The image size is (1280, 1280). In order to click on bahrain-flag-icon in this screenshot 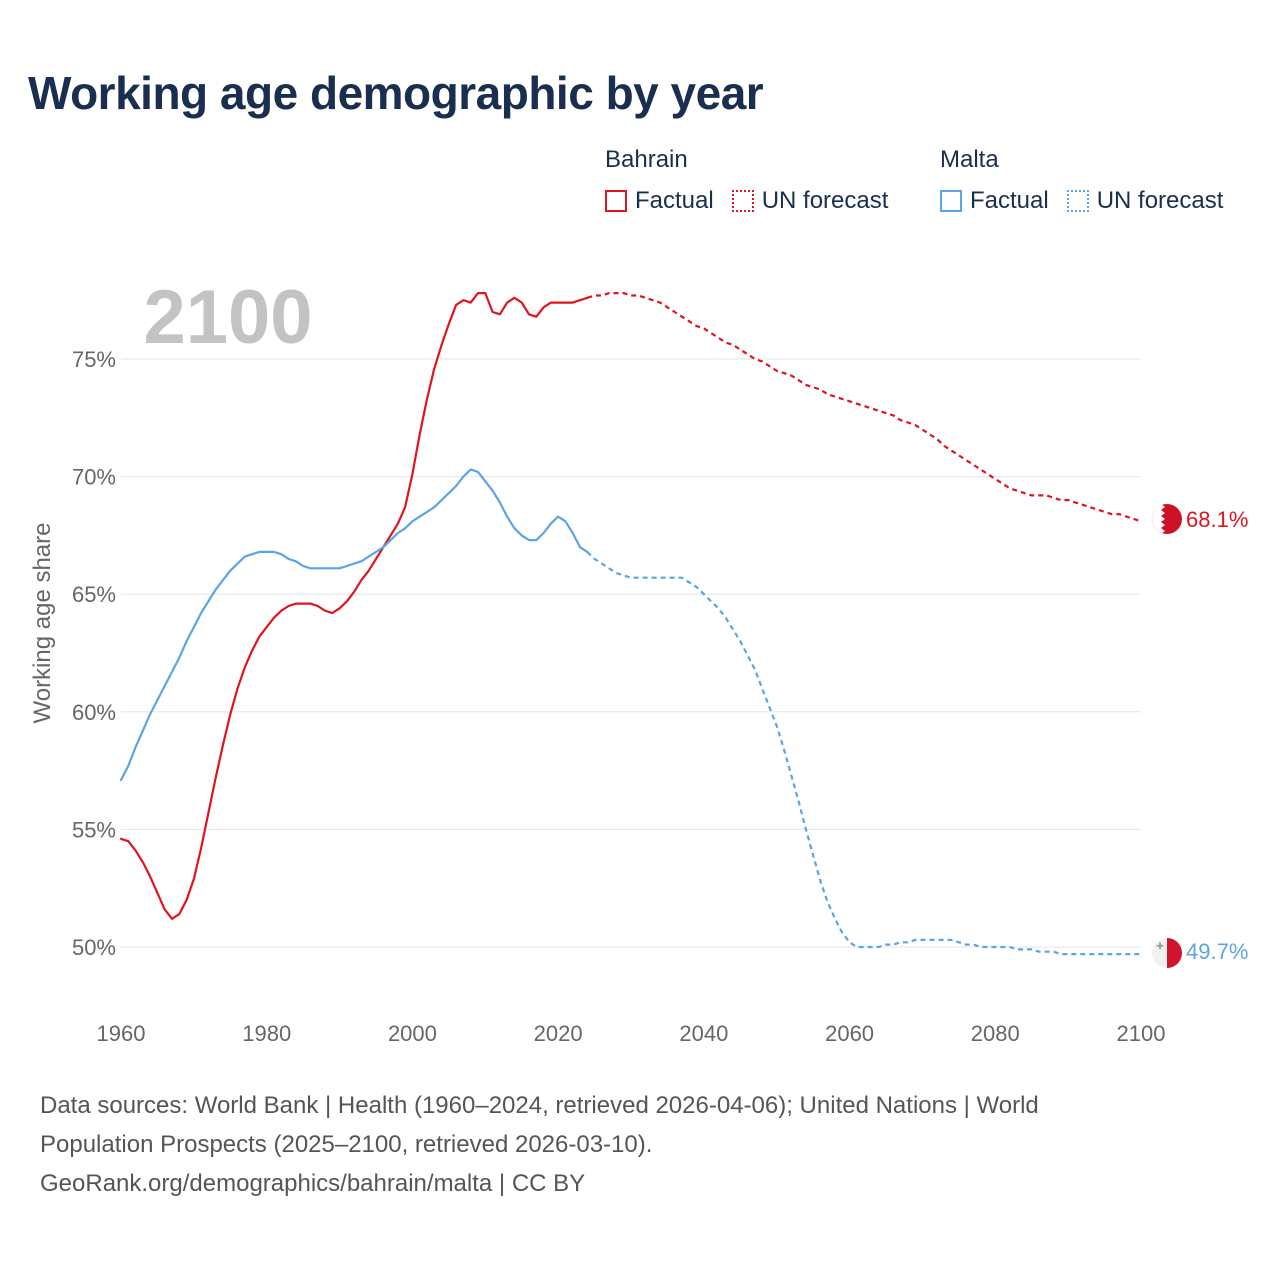, I will do `click(1167, 519)`.